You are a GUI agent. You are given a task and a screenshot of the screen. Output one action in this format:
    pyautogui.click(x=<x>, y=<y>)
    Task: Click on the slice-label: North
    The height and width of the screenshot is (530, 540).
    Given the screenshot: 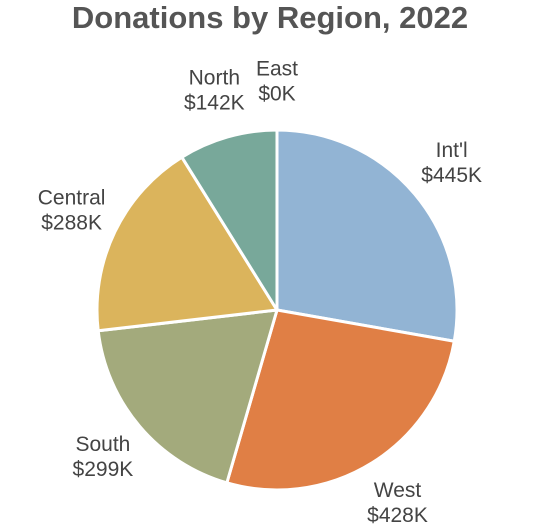 What is the action you would take?
    pyautogui.click(x=214, y=77)
    